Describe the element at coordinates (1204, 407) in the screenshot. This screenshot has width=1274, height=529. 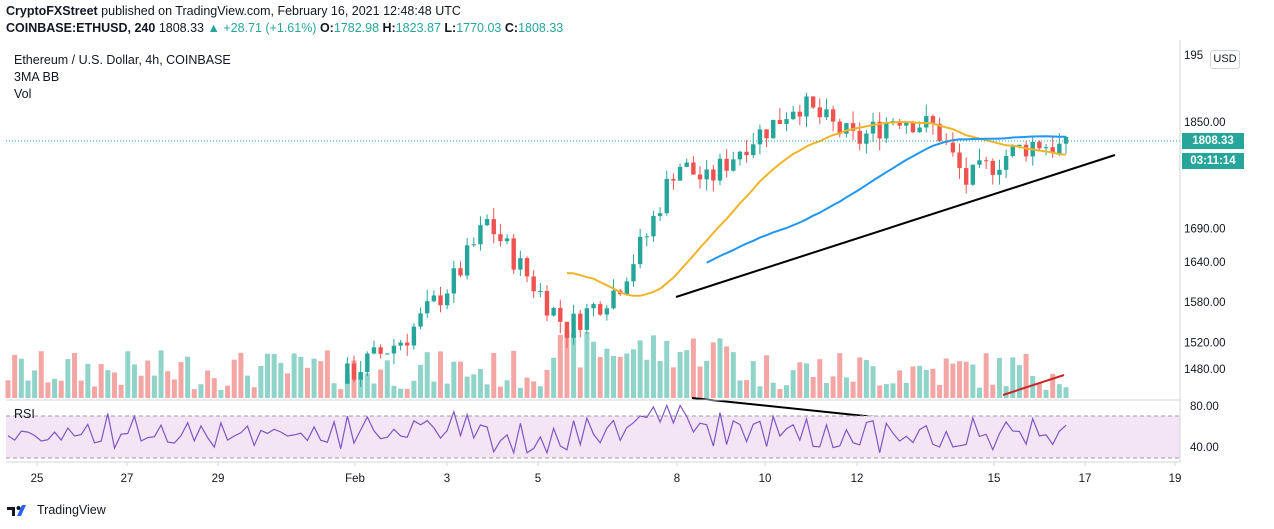
I see `rsi-tick-label: 80.00` at that location.